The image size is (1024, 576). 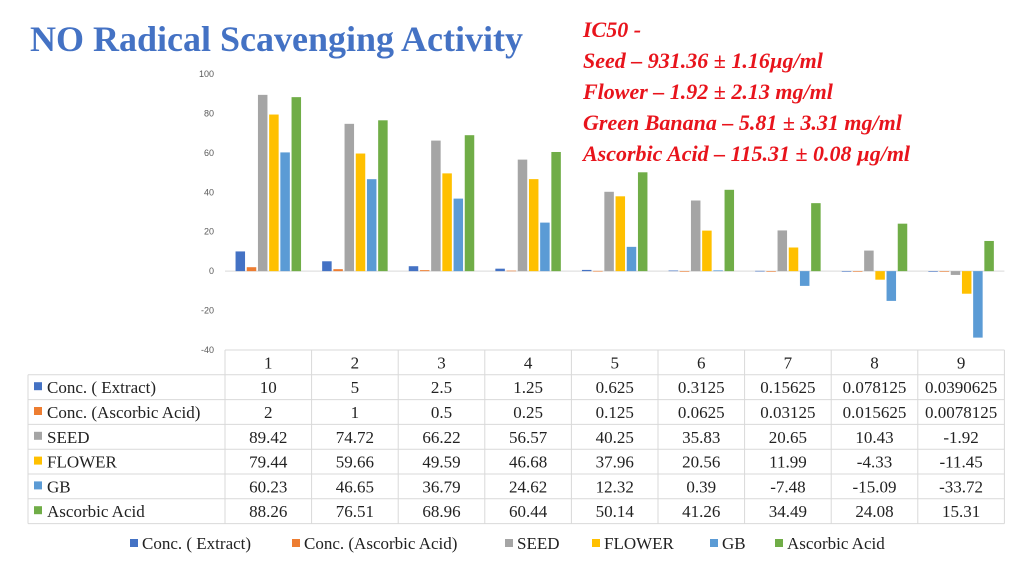 I want to click on y-tick-label: -40, so click(x=207, y=350).